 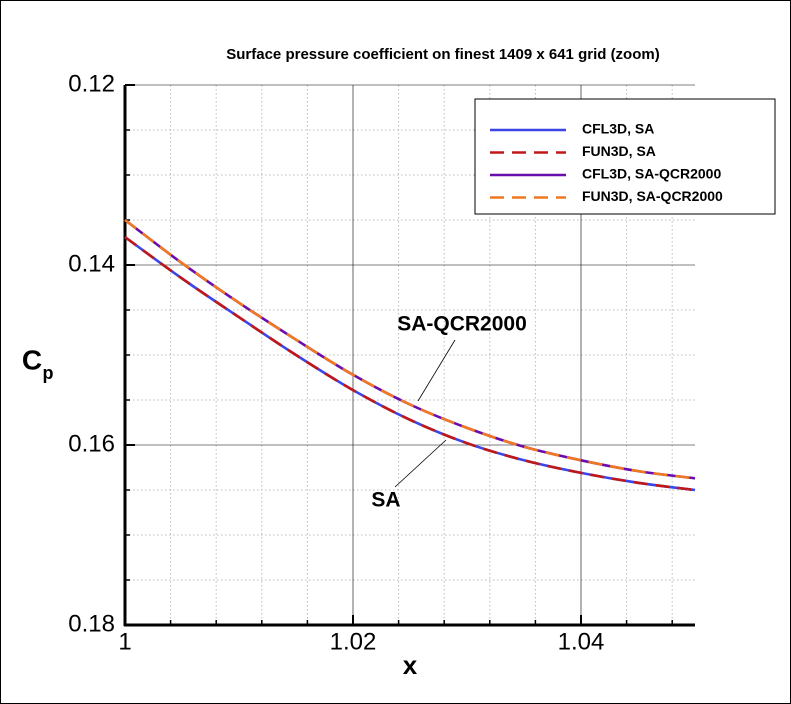 What do you see at coordinates (462, 324) in the screenshot?
I see `annotation: SA-QCR2000` at bounding box center [462, 324].